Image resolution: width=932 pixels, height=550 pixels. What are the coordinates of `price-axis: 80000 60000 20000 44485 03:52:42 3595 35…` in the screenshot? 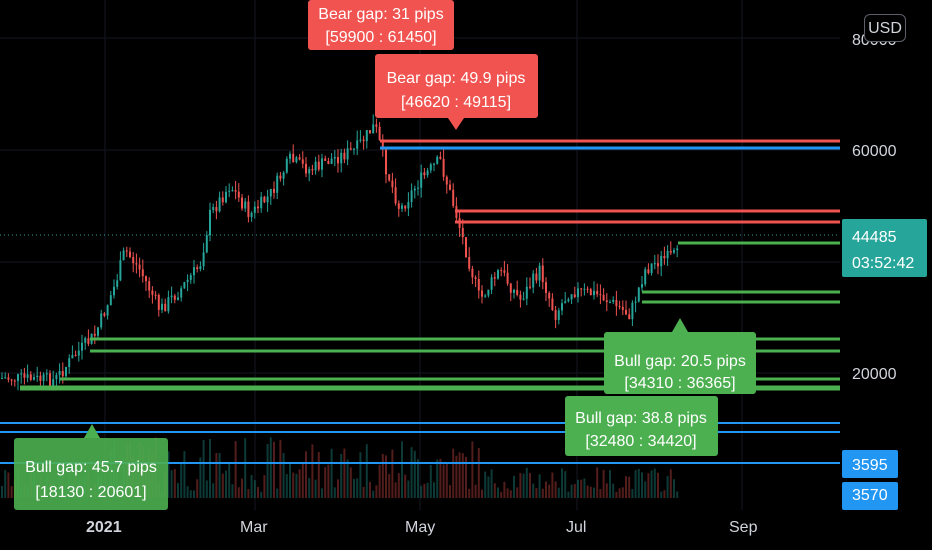 It's located at (884, 271).